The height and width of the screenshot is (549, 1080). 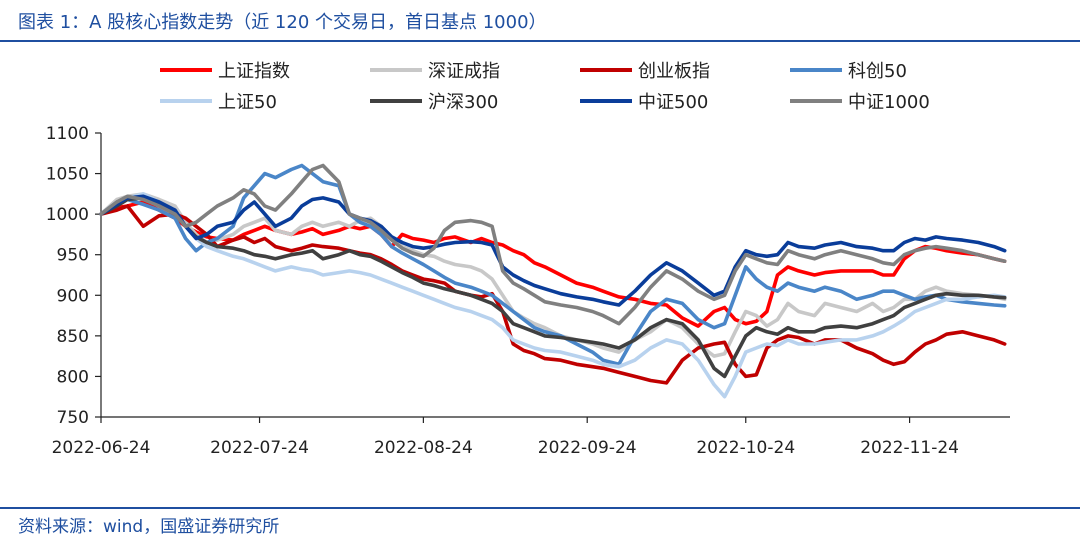 I want to click on legend-label: 创业板指, so click(x=674, y=71).